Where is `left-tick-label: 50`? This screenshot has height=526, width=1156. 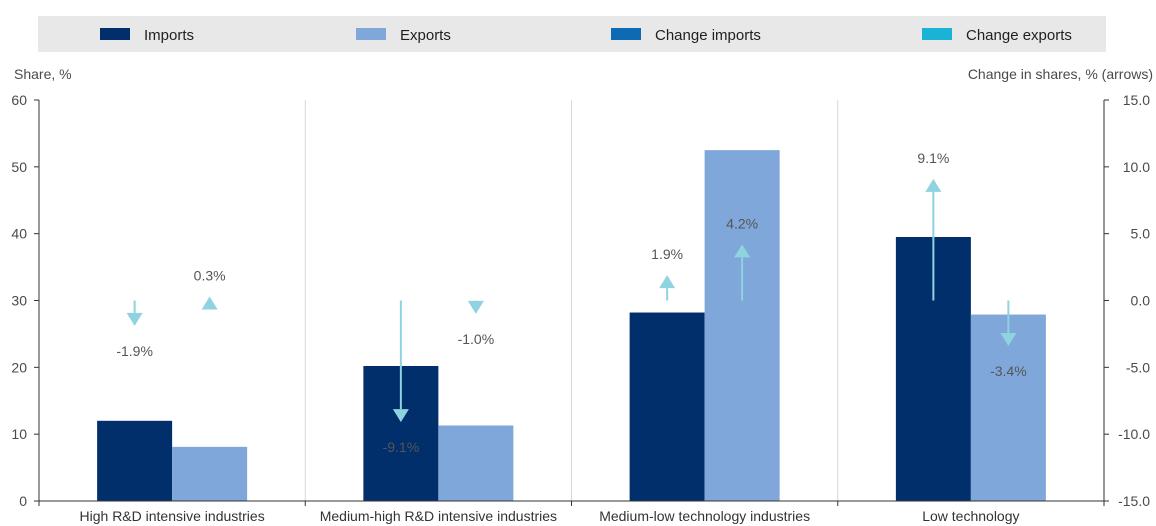 left-tick-label: 50 is located at coordinates (19, 167).